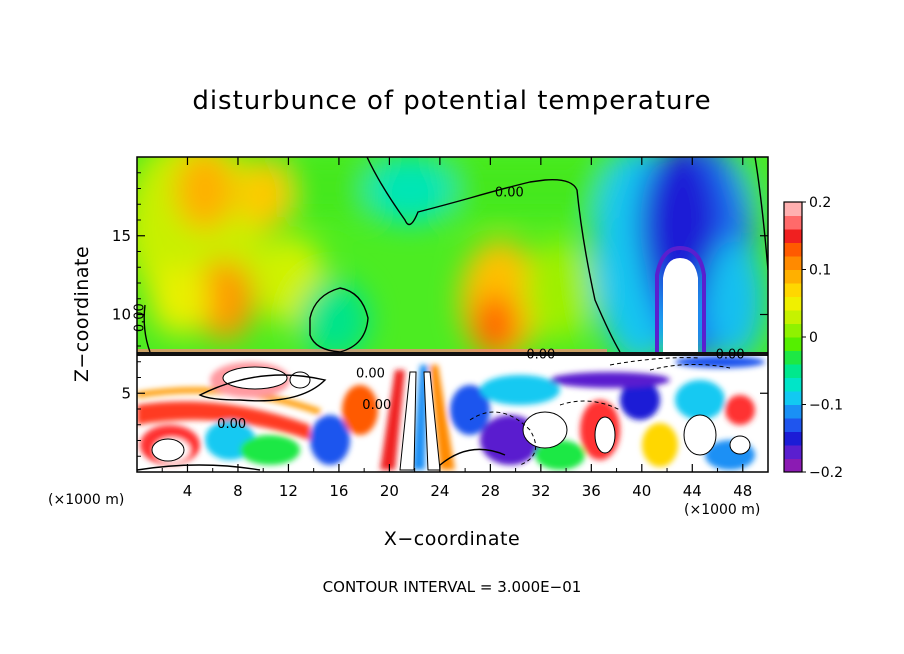 This screenshot has width=904, height=654. I want to click on x-tick-label: 24, so click(439, 491).